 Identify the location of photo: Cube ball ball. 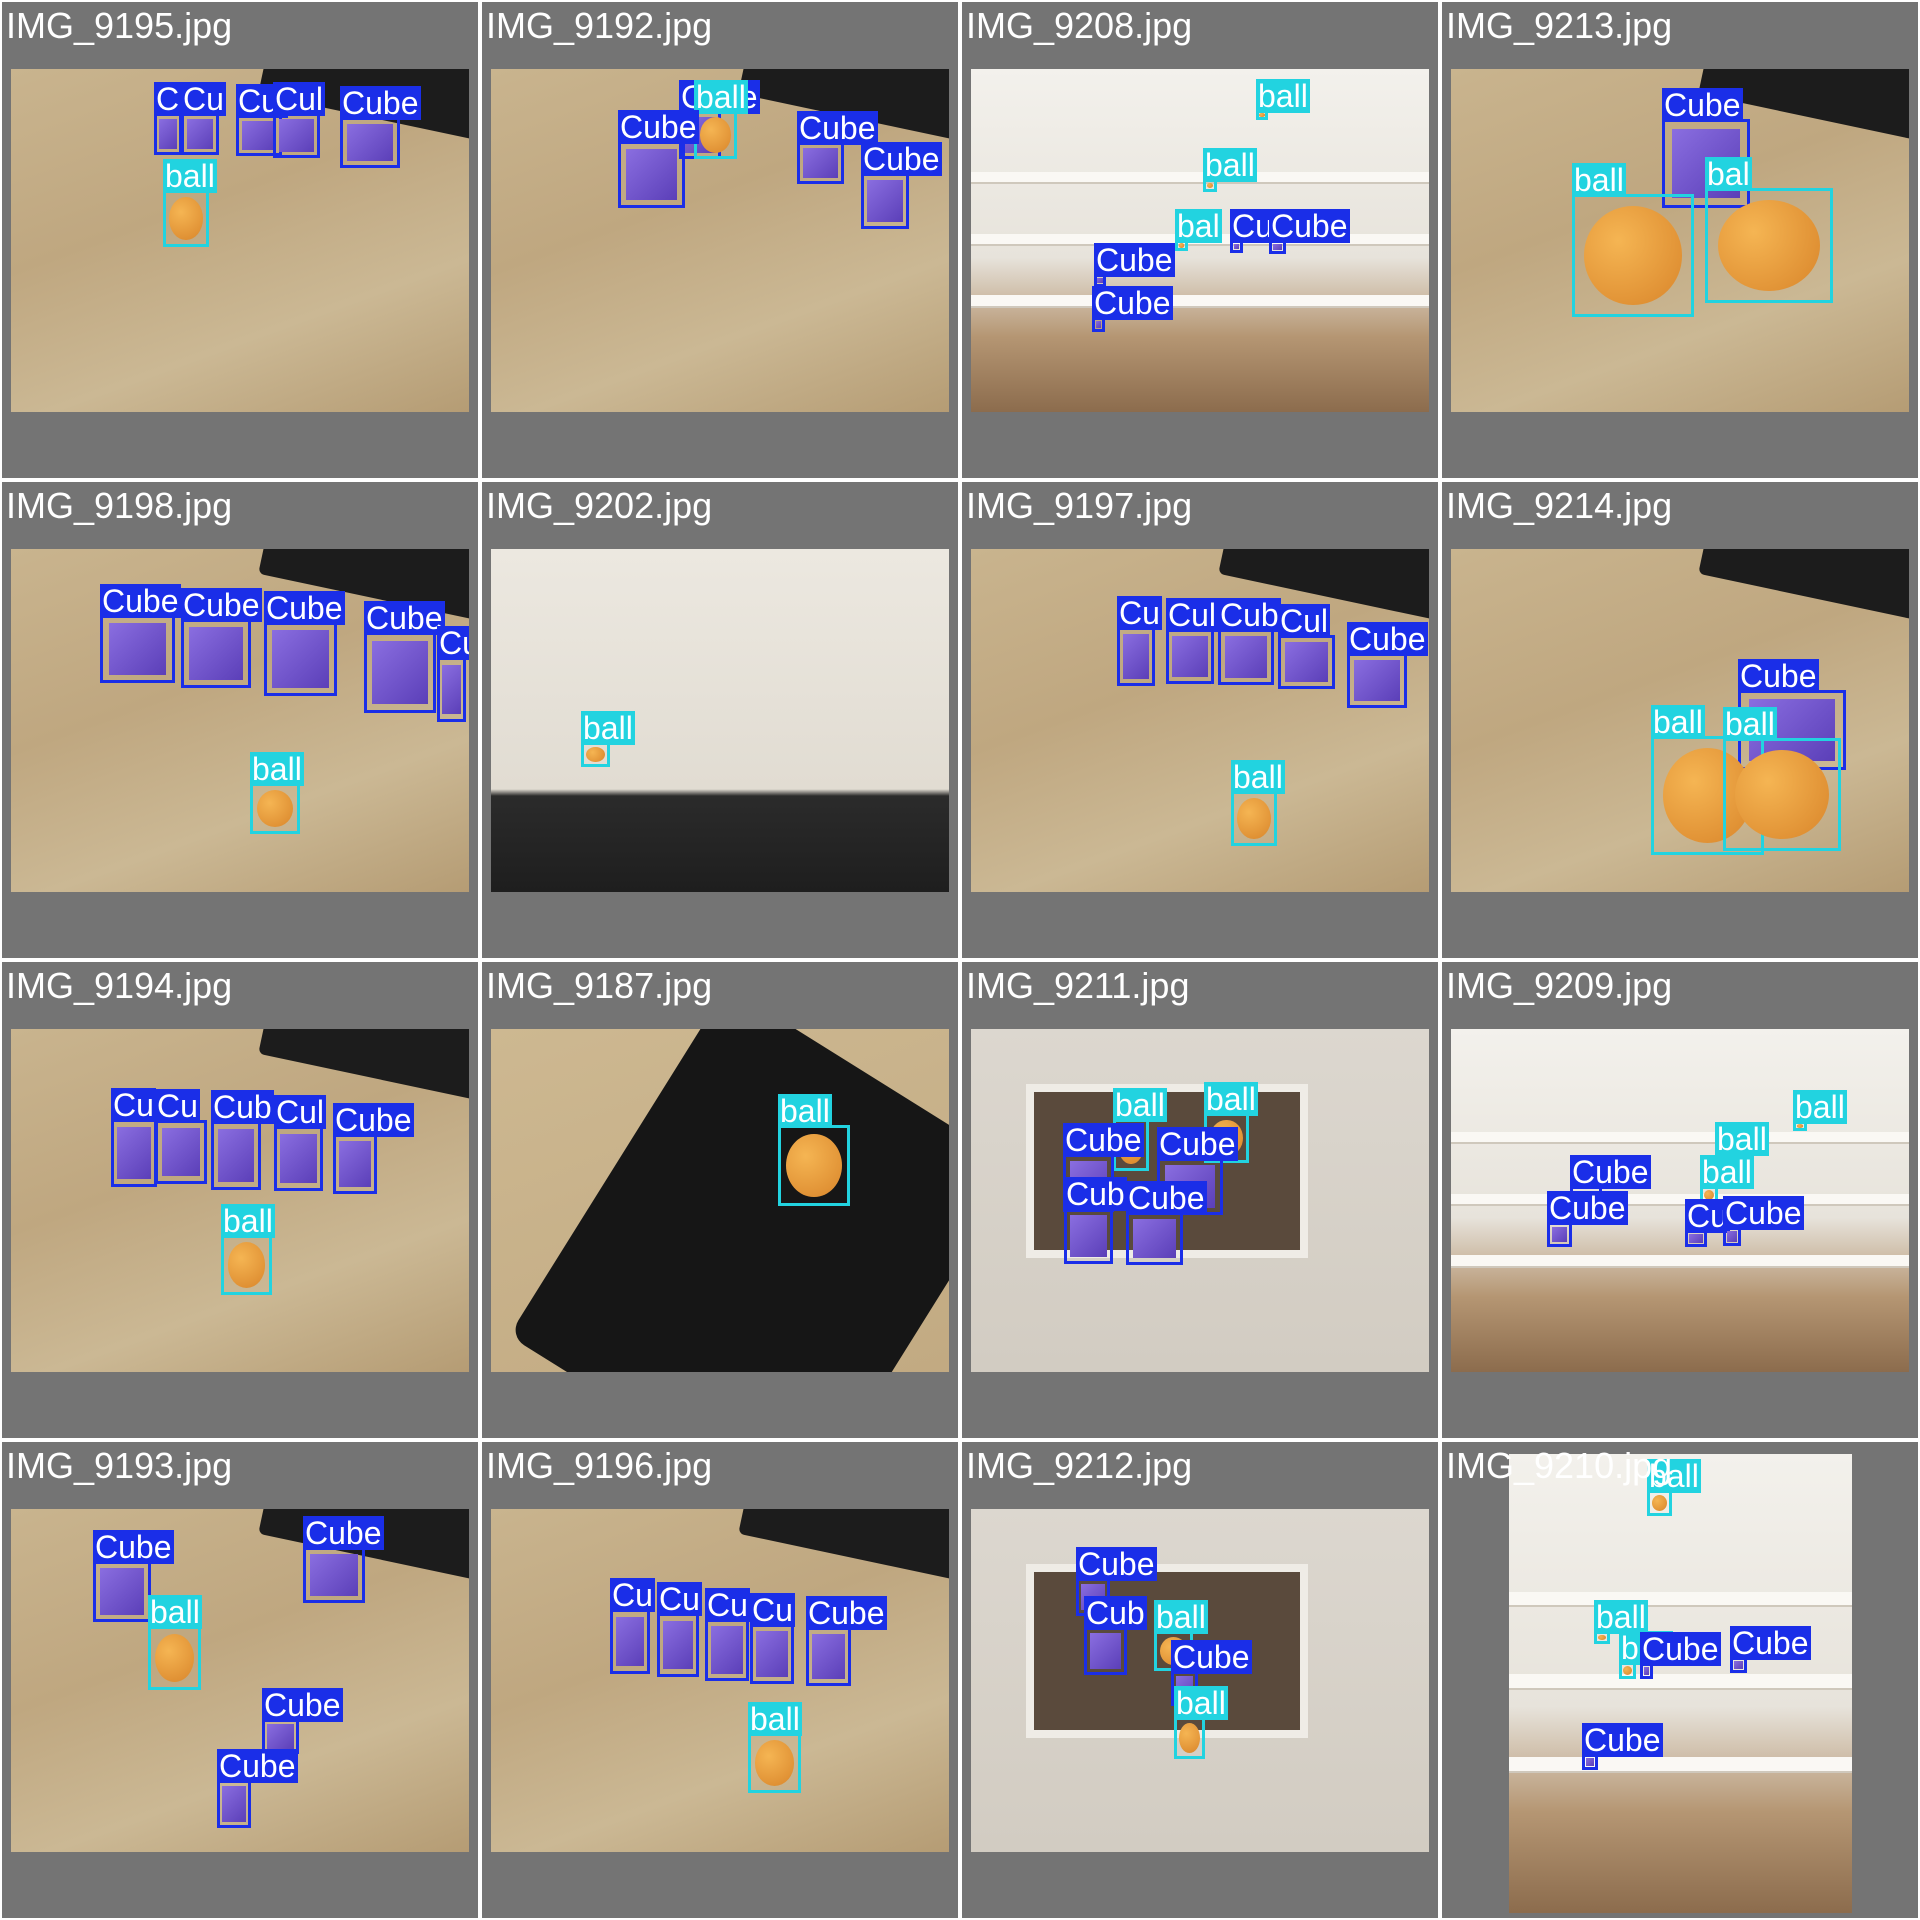
(1680, 720).